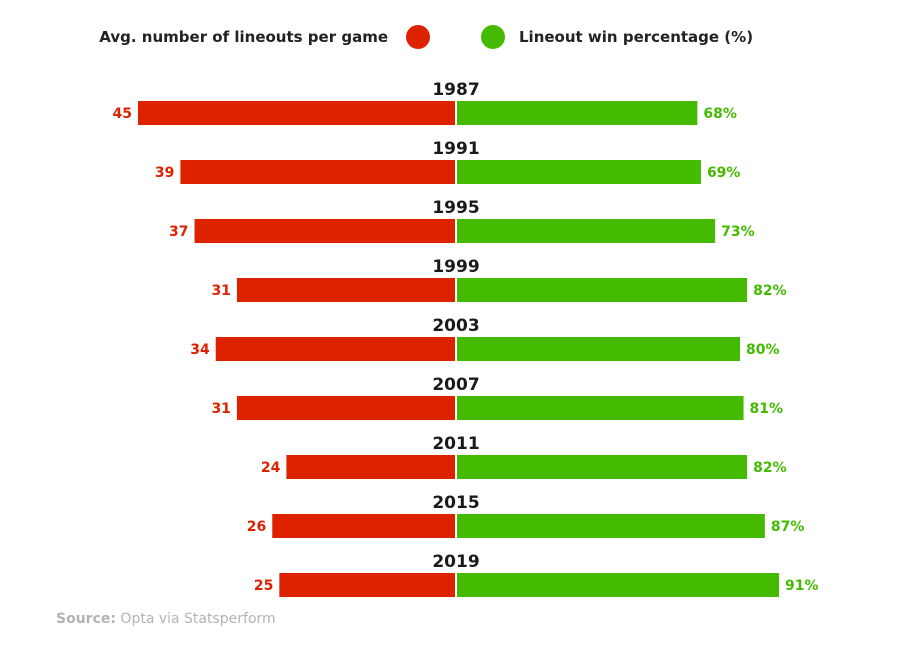 Image resolution: width=908 pixels, height=655 pixels. Describe the element at coordinates (720, 114) in the screenshot. I see `value-label-win-percentage-1987: 68%` at that location.